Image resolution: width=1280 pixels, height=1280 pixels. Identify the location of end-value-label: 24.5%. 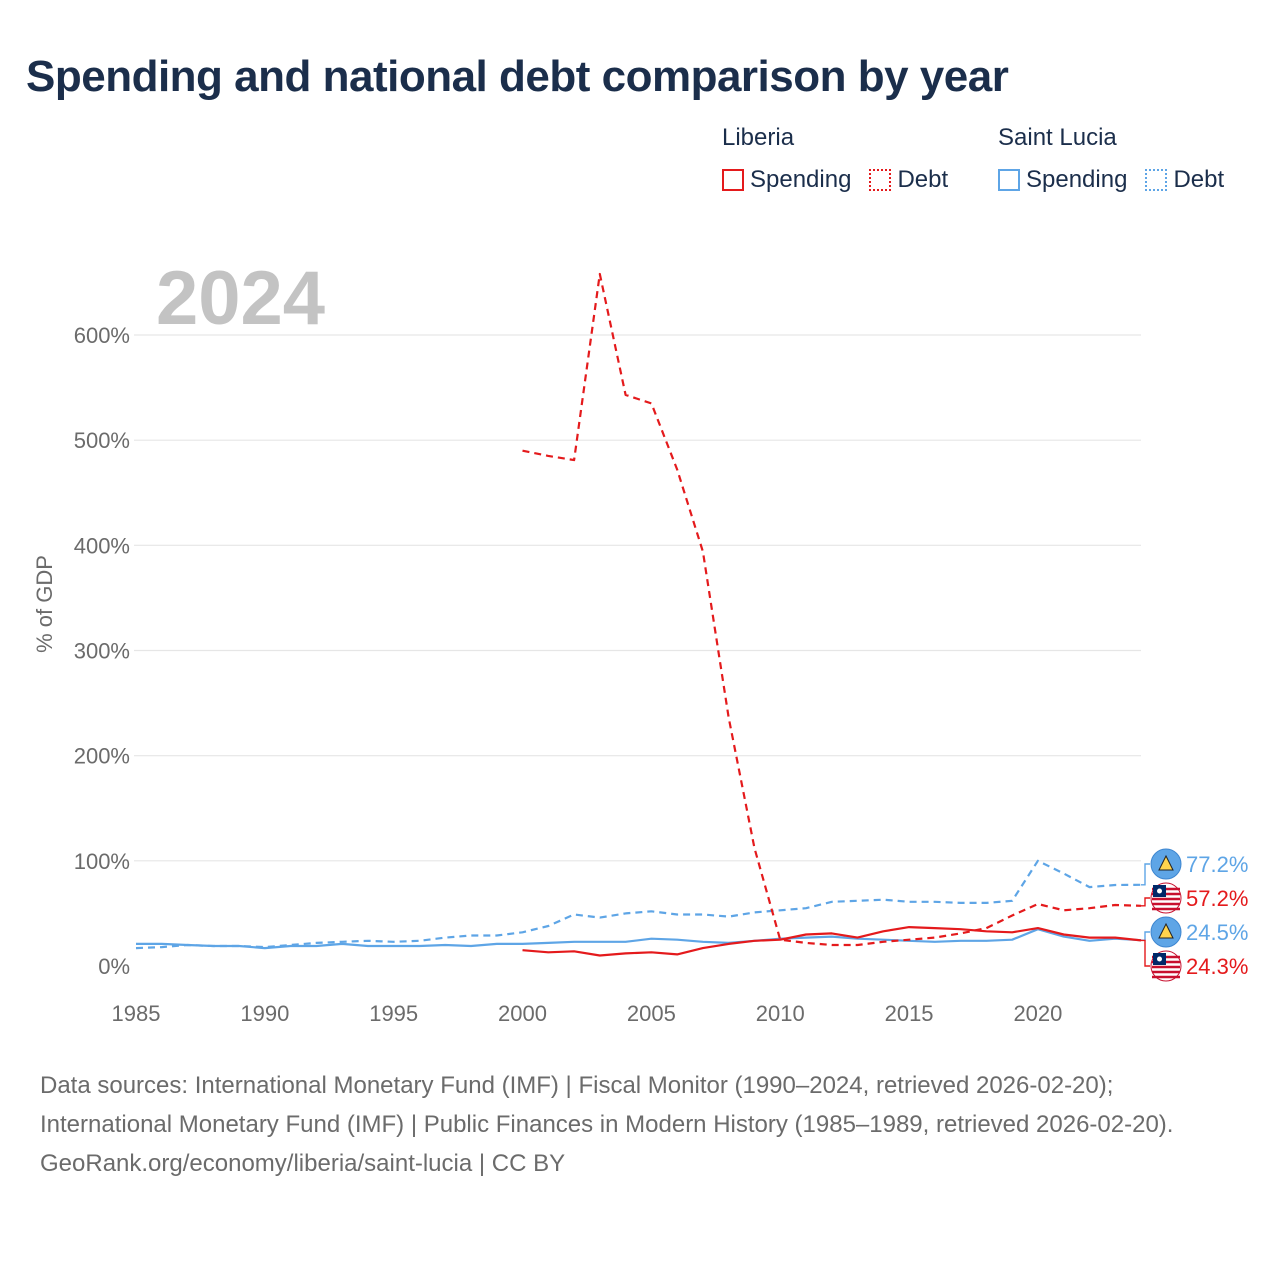
(1217, 932).